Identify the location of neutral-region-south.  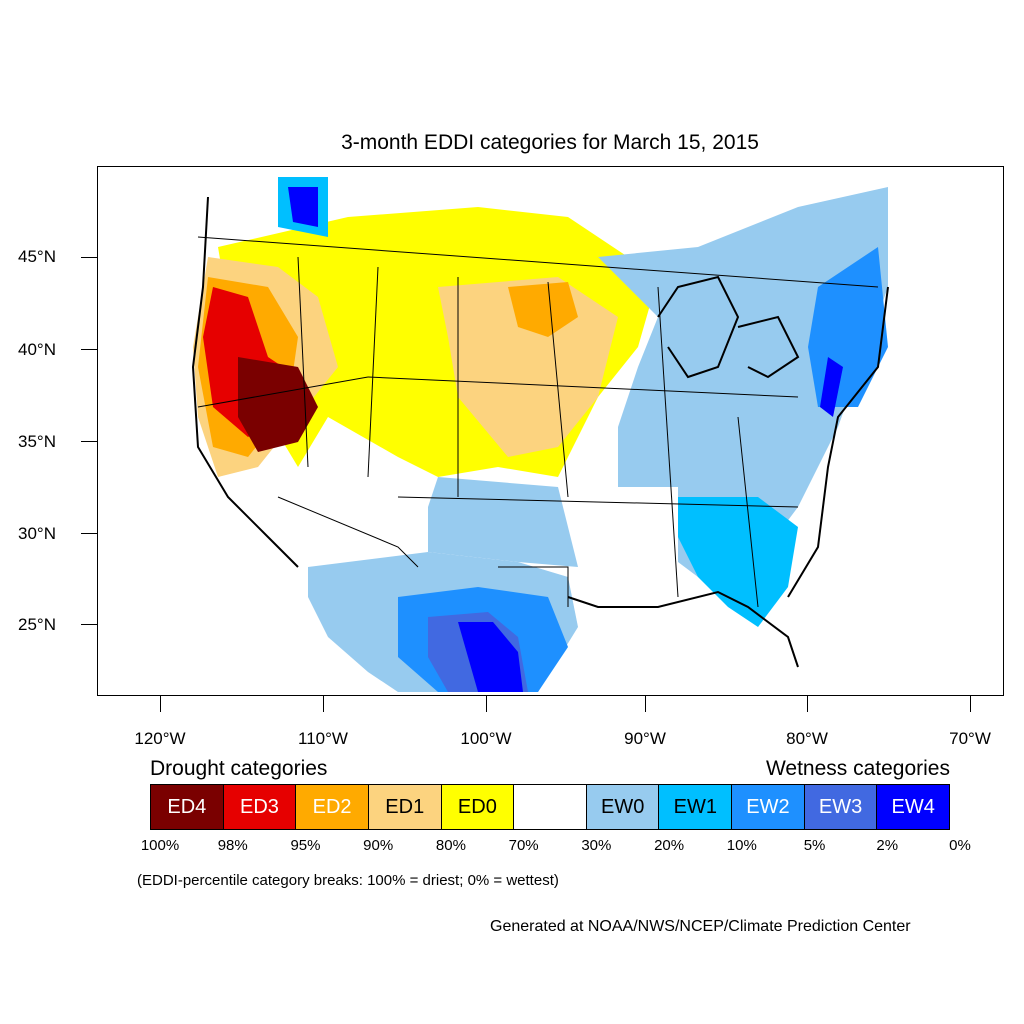
(638, 542).